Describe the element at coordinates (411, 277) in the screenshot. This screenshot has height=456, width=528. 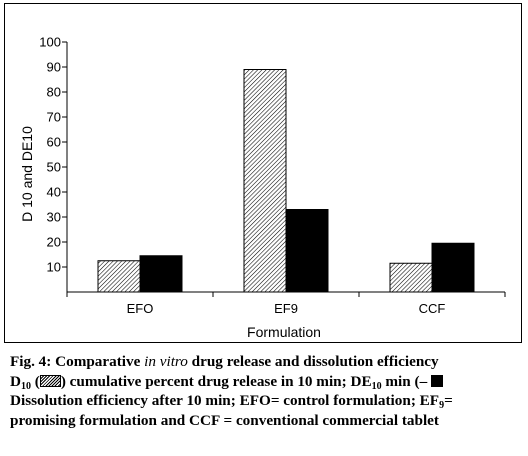
I see `hatched-bar-ccf` at that location.